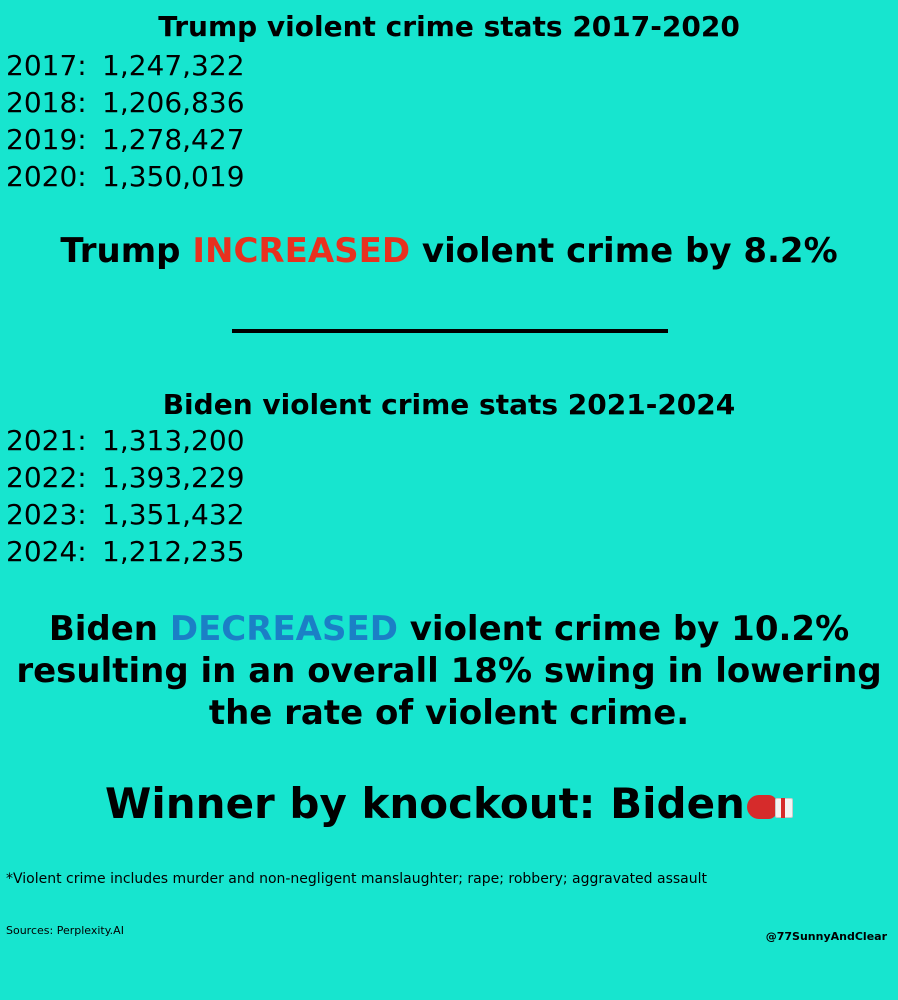  What do you see at coordinates (425, 803) in the screenshot?
I see `winner-text: Winner by knockout: Biden` at bounding box center [425, 803].